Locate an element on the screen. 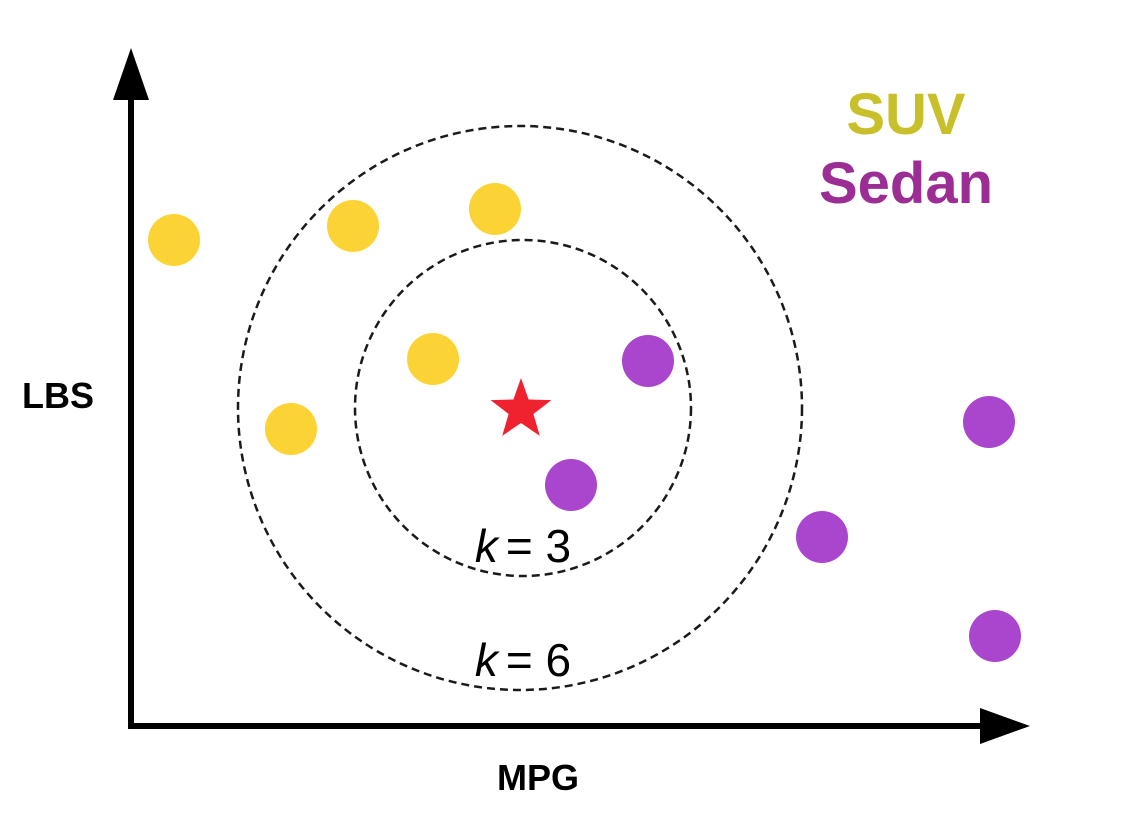 The image size is (1130, 828). legend-suv-label: SUV is located at coordinates (906, 114).